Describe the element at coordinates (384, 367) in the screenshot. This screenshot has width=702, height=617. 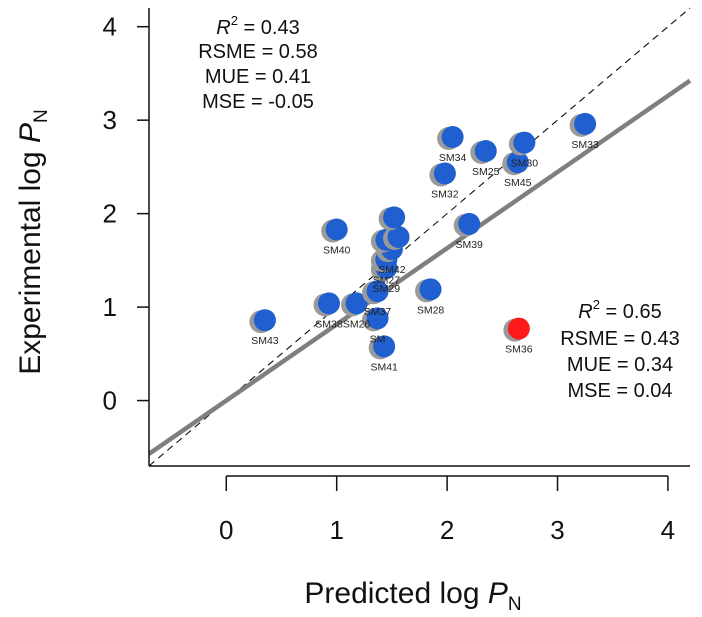
I see `point-label: SM41` at that location.